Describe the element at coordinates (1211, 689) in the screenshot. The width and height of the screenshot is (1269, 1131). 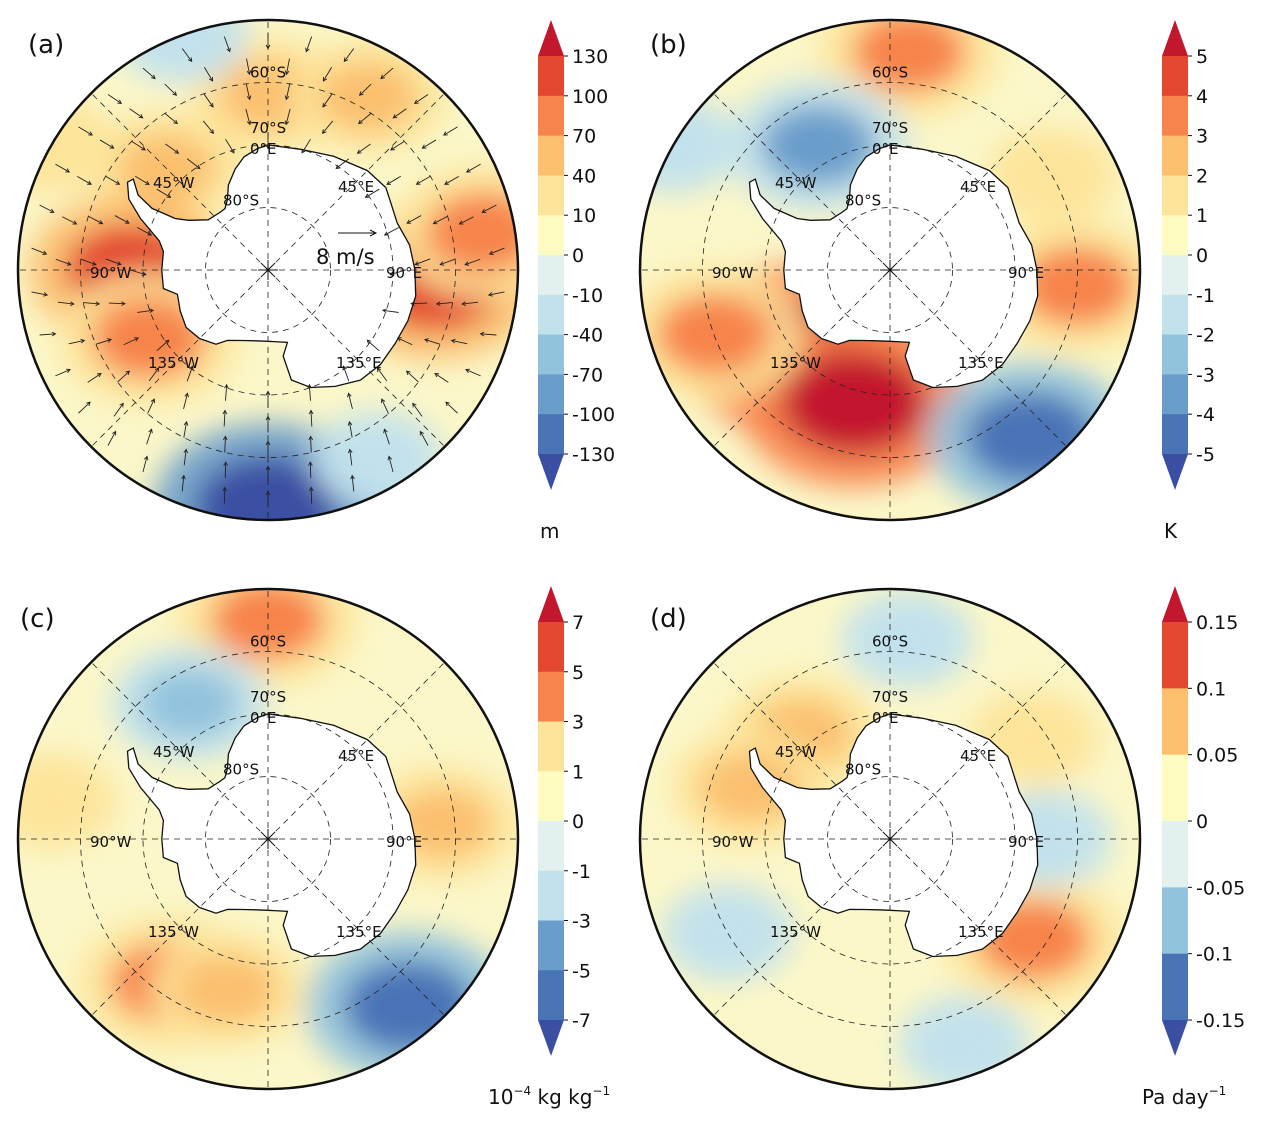
I see `colorbar-tick-label: 0.1` at that location.